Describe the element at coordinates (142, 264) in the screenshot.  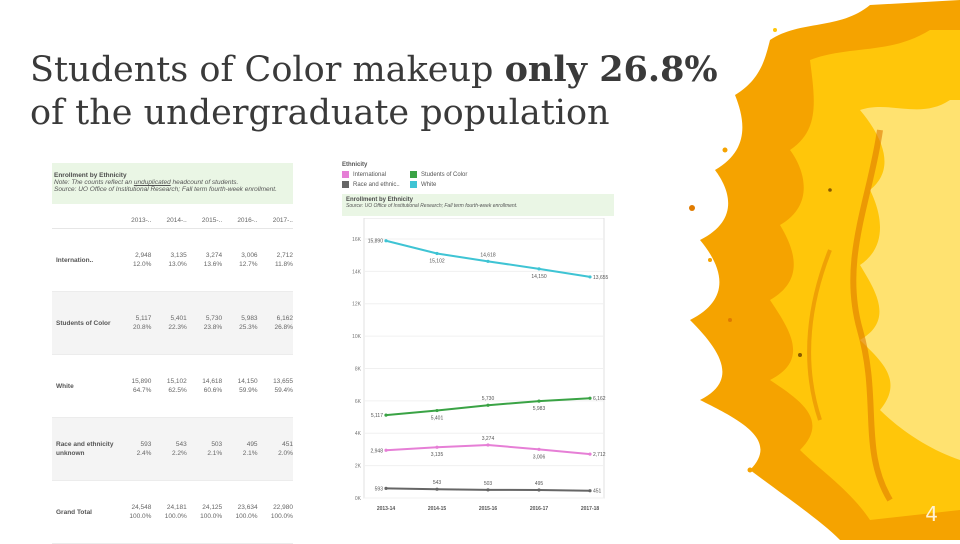
I see `cell-percent: 12.0%` at that location.